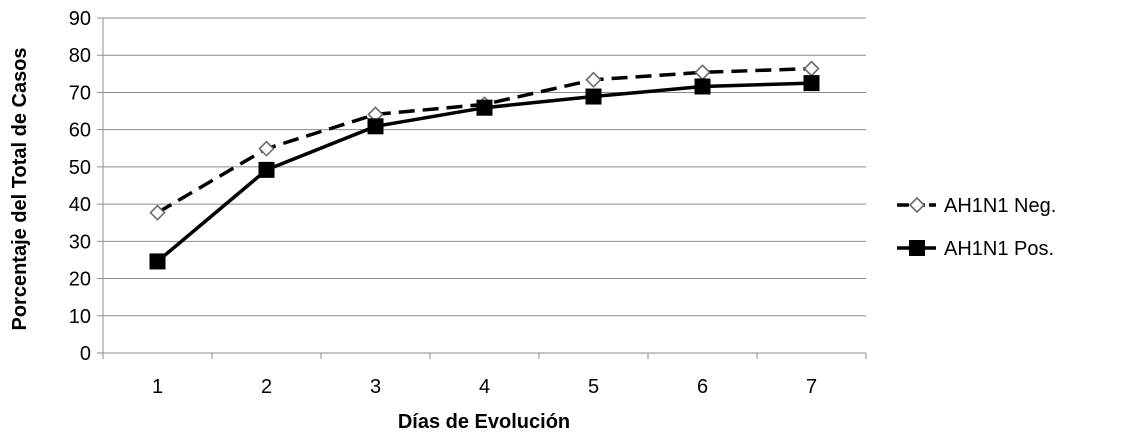 The height and width of the screenshot is (439, 1133). Describe the element at coordinates (80, 93) in the screenshot. I see `y-tick-label: 70` at that location.